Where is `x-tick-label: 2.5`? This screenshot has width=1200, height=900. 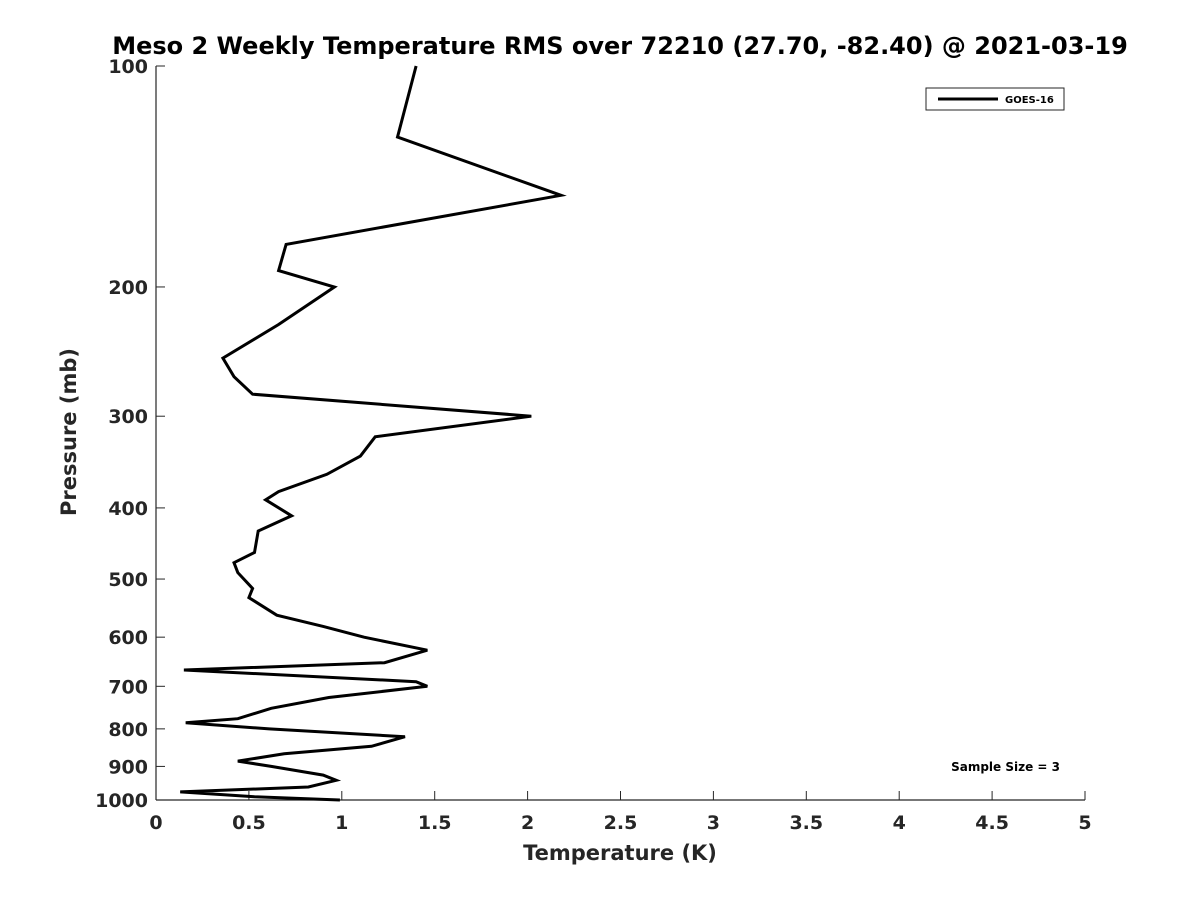
x-tick-label: 2.5 is located at coordinates (621, 823).